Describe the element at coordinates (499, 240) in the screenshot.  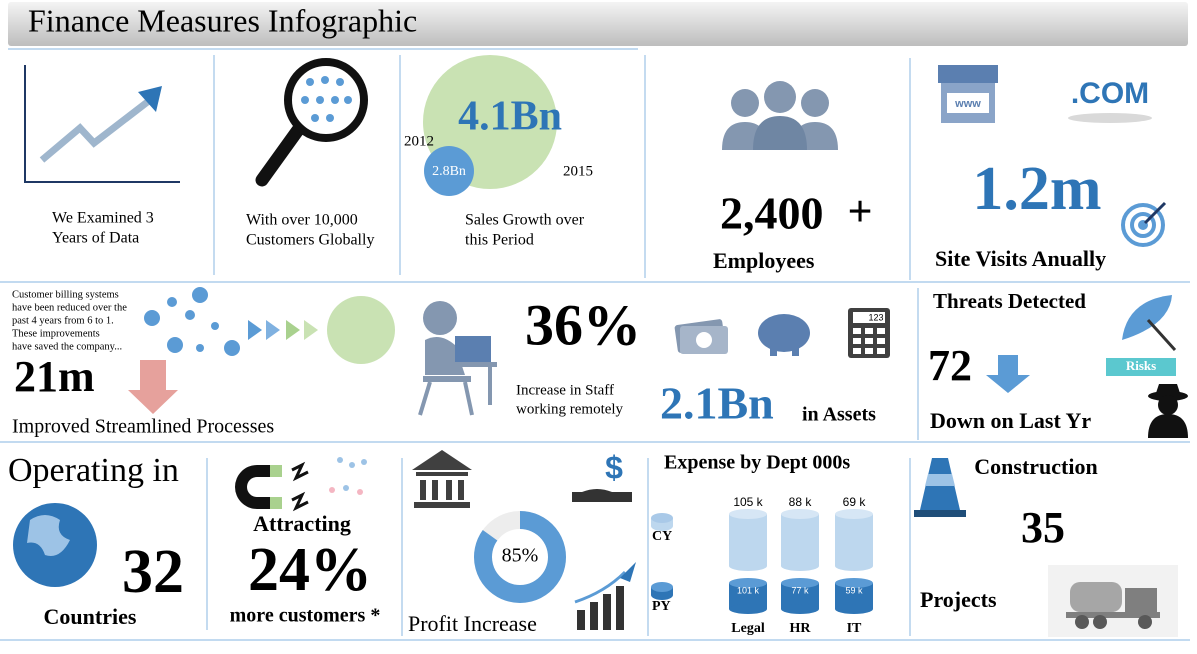
I see `caption: this Period` at that location.